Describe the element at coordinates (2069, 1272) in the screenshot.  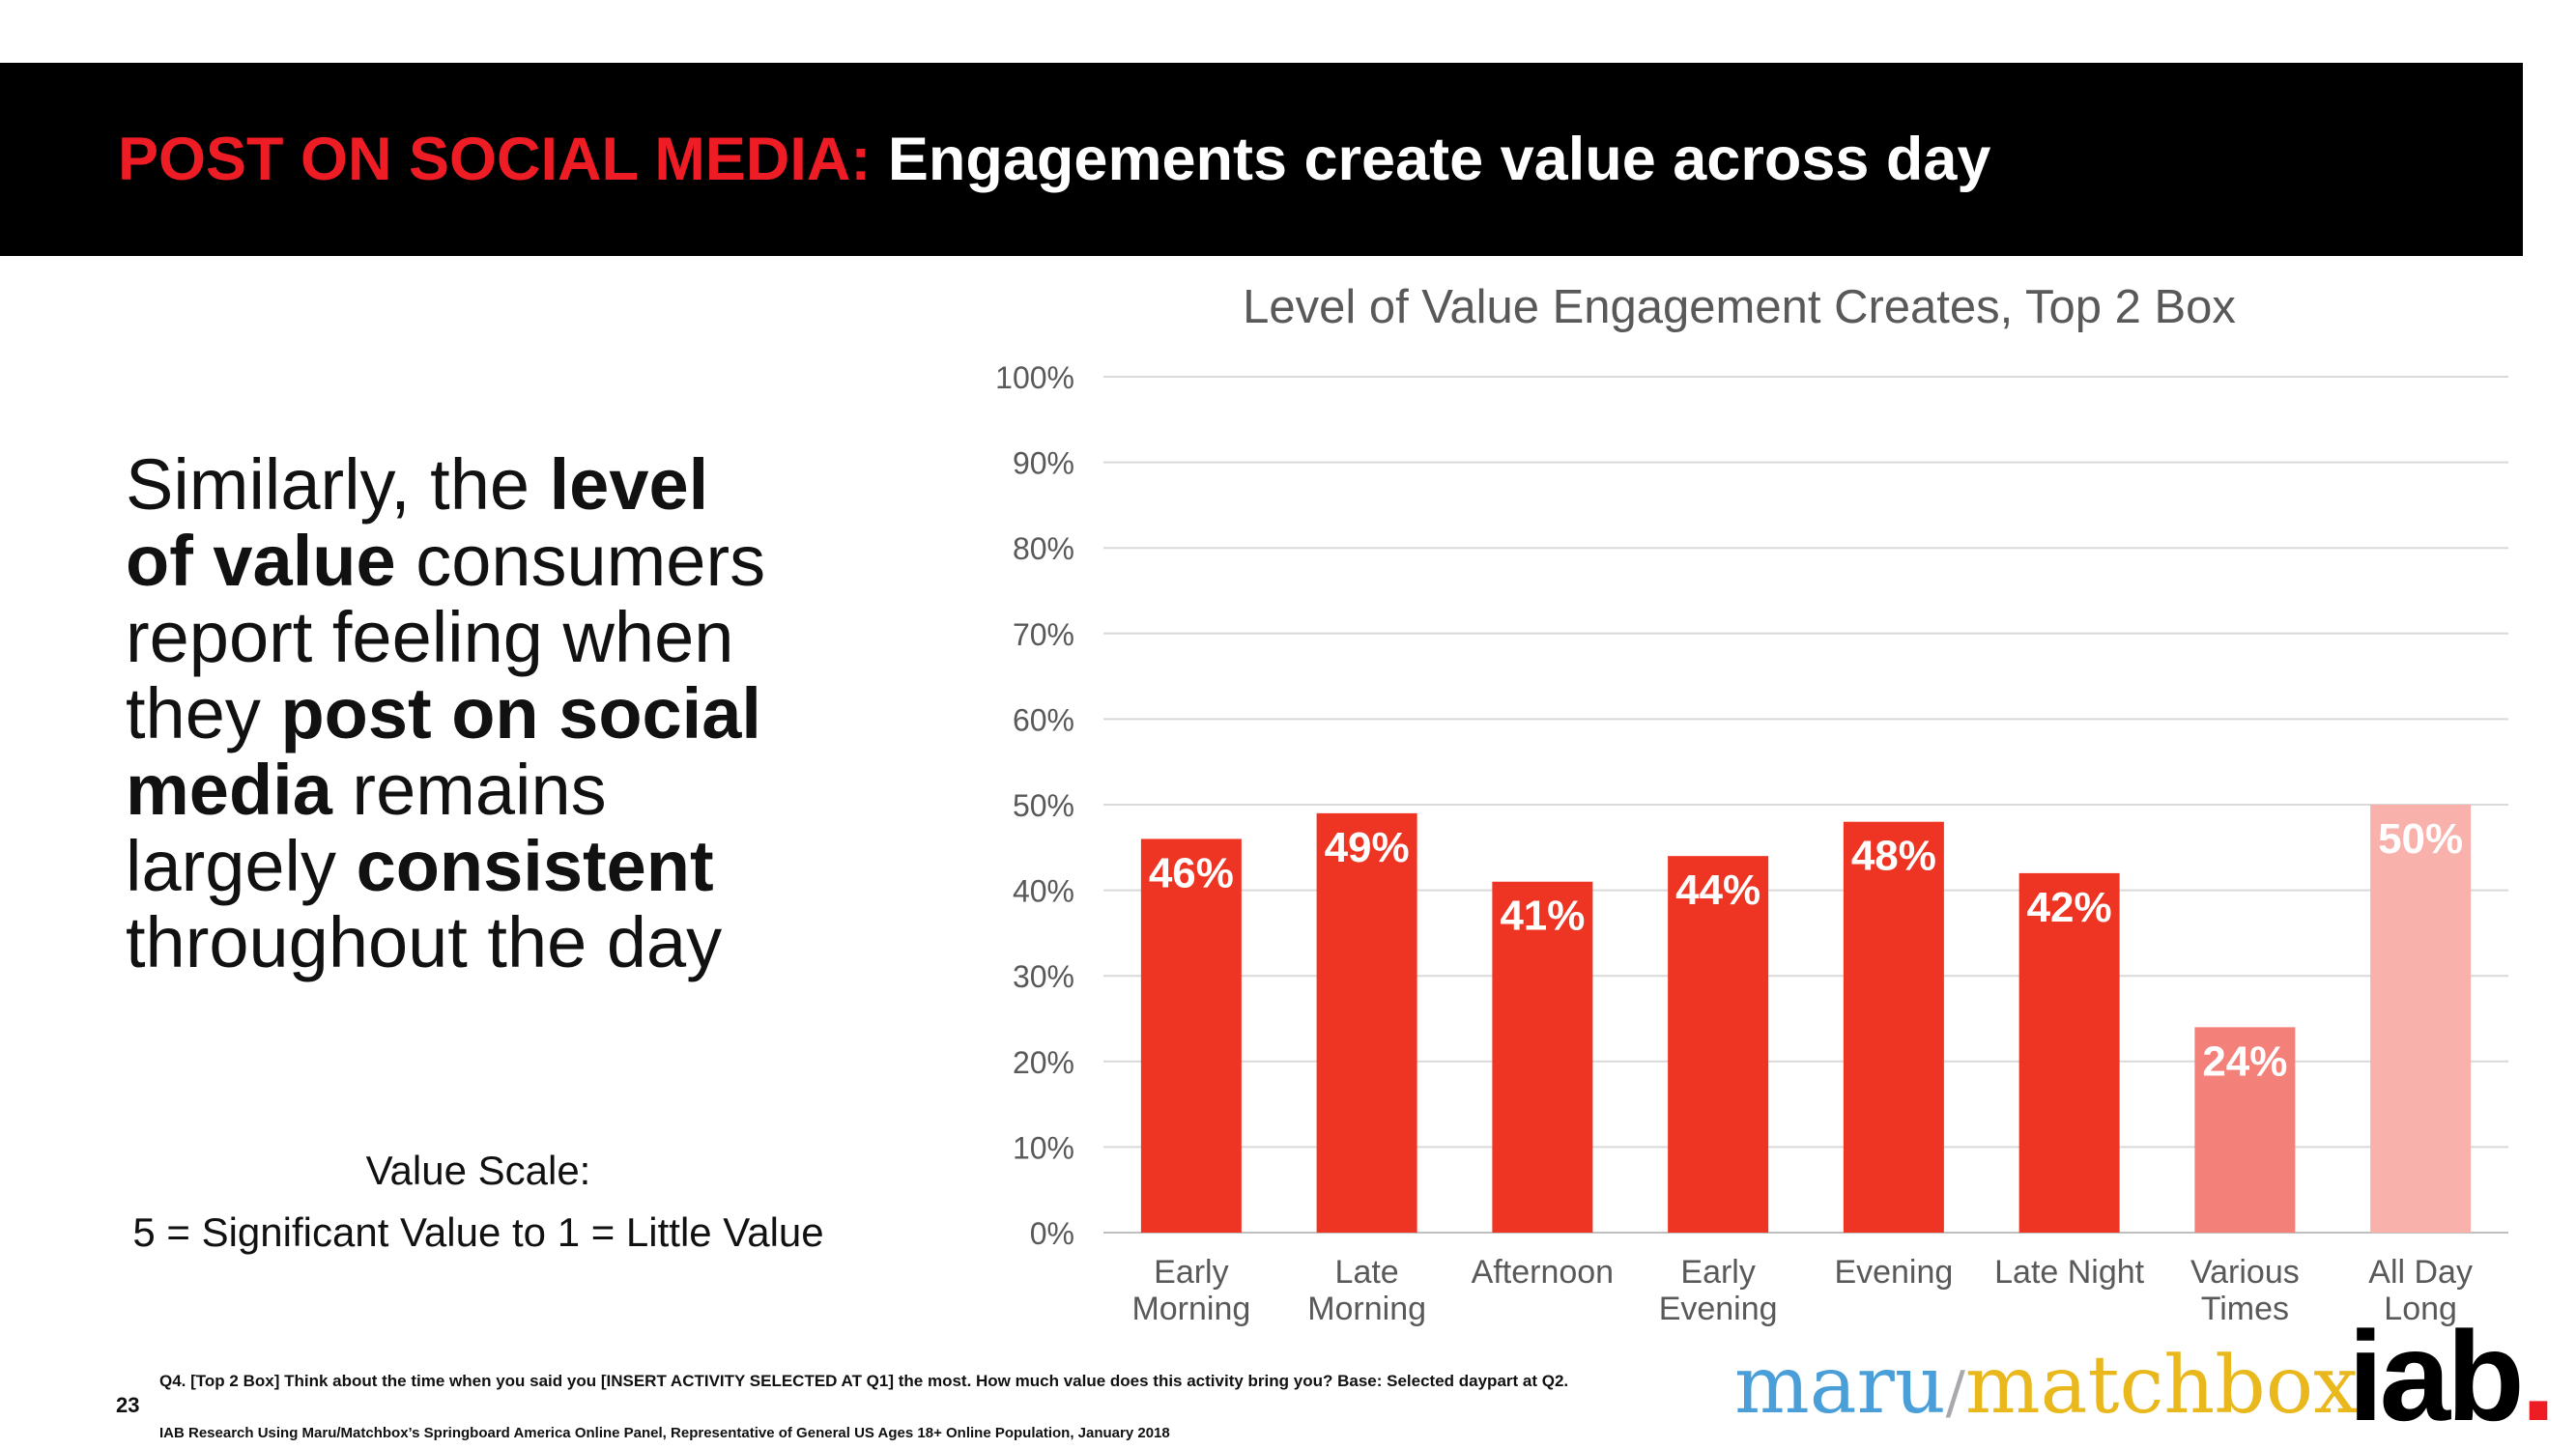
I see `x-tick-label: Late Night` at that location.